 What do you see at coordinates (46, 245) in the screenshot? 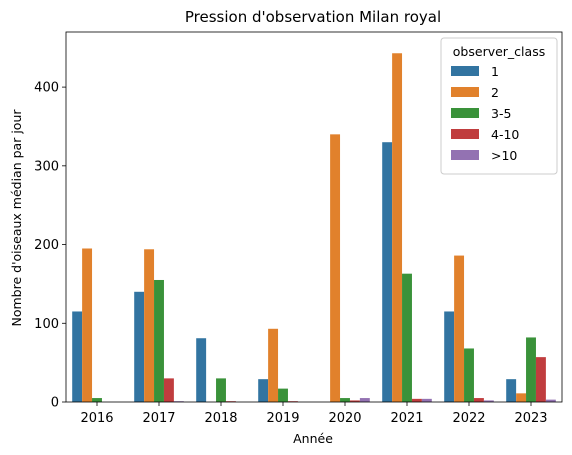
I see `y-tick-label: 200` at bounding box center [46, 245].